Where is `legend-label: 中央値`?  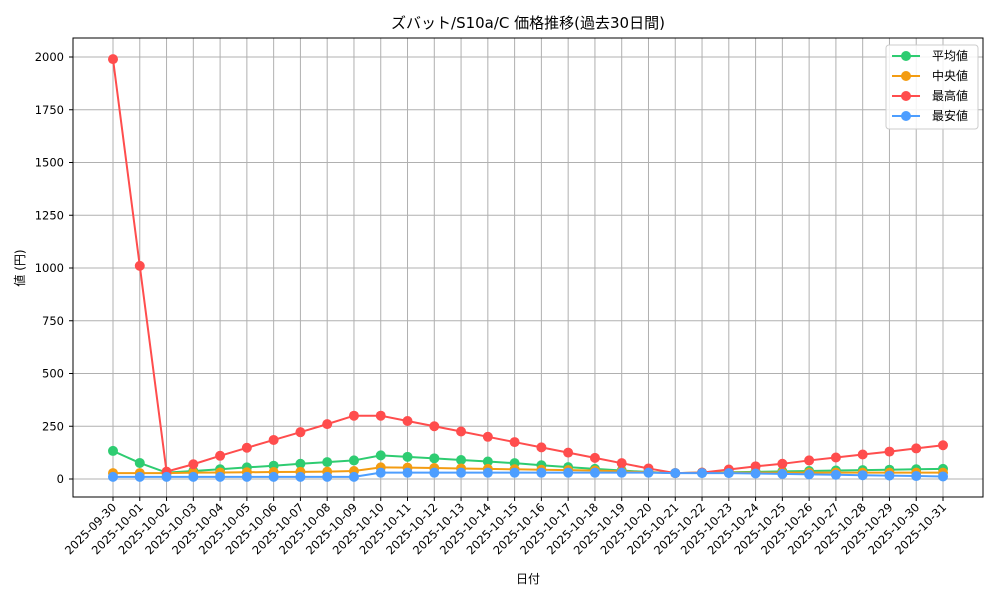
legend-label: 中央値 is located at coordinates (950, 75).